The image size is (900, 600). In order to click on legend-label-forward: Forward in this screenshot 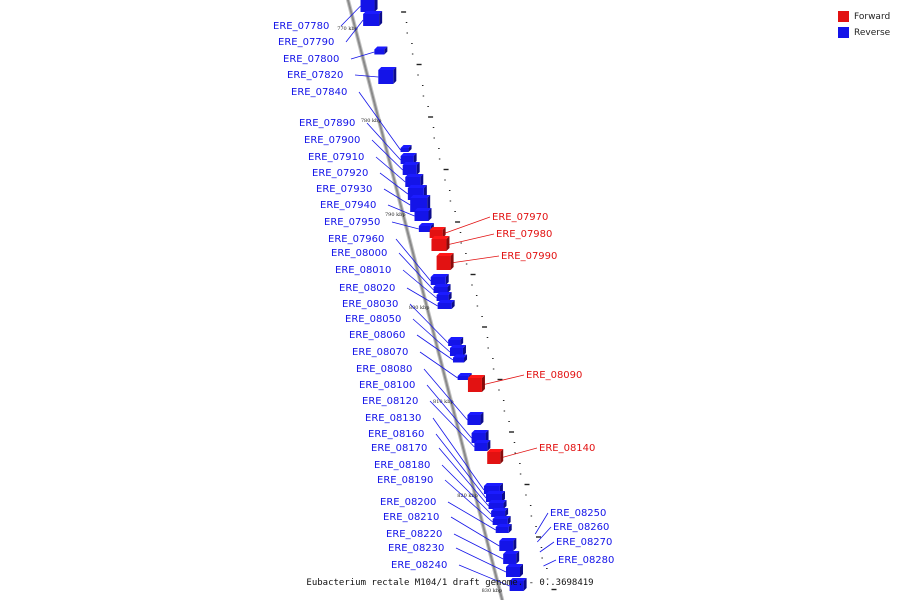, I will do `click(872, 16)`.